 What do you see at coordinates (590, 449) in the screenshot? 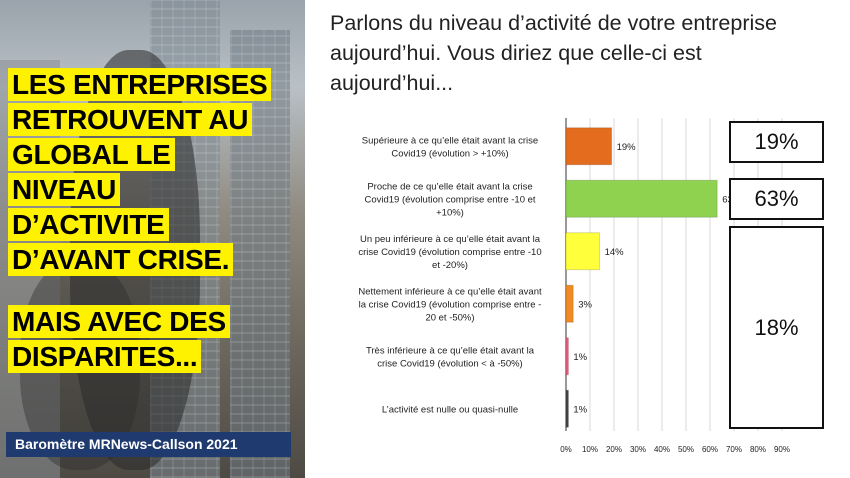
I see `x-tick-label: 10%` at bounding box center [590, 449].